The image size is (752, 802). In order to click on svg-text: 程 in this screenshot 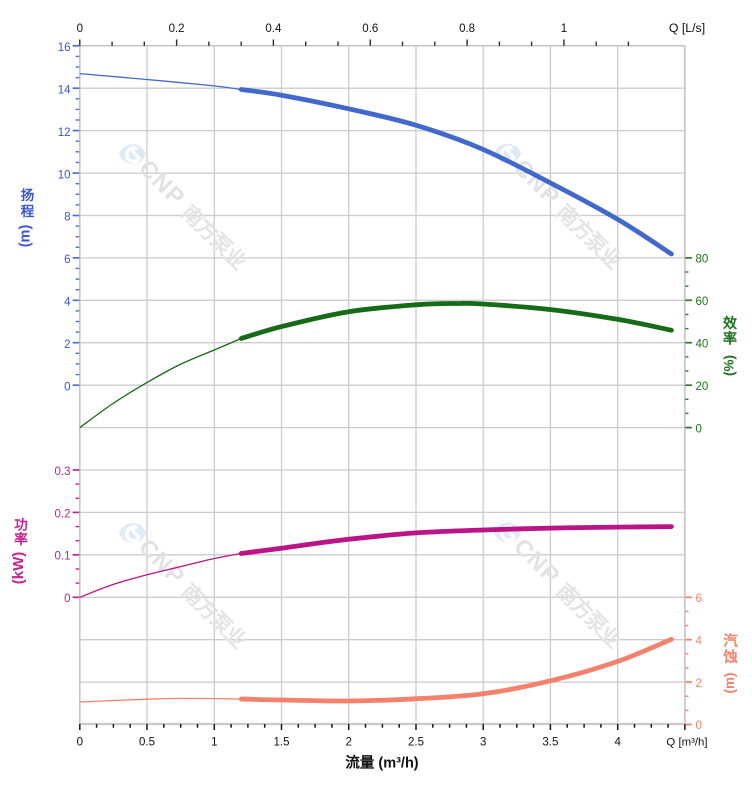, I will do `click(28, 211)`.